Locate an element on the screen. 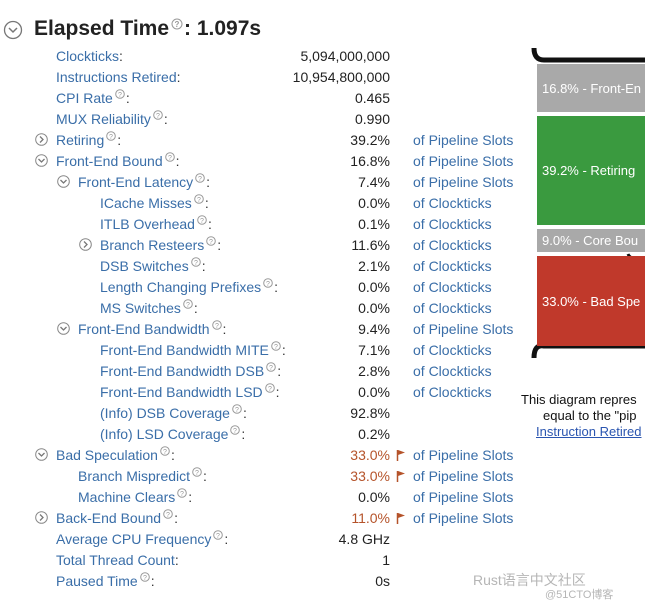 This screenshot has width=645, height=608. metric-label: Front-End Bandwidth DSB?: is located at coordinates (190, 371).